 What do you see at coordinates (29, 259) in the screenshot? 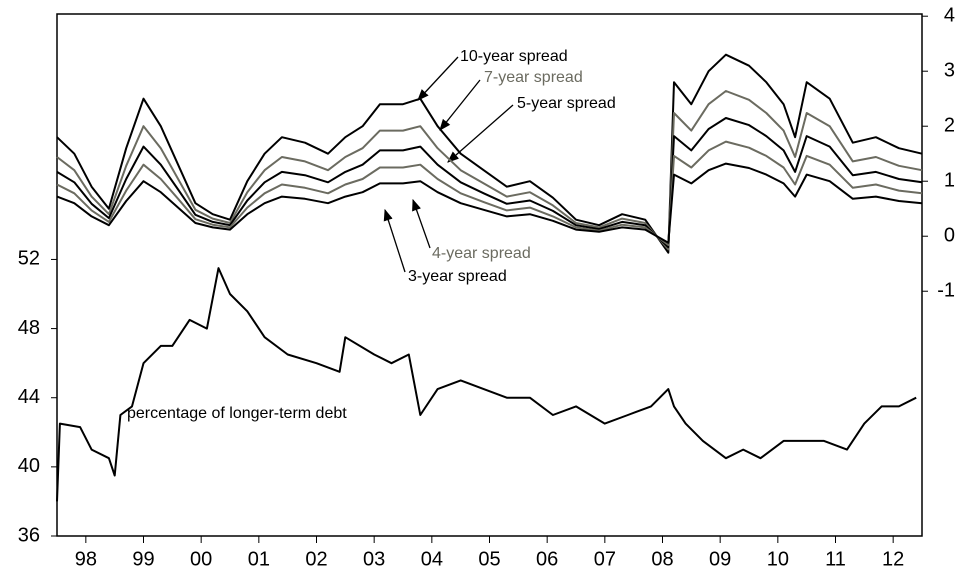
I see `y-tick-label: 52` at bounding box center [29, 259].